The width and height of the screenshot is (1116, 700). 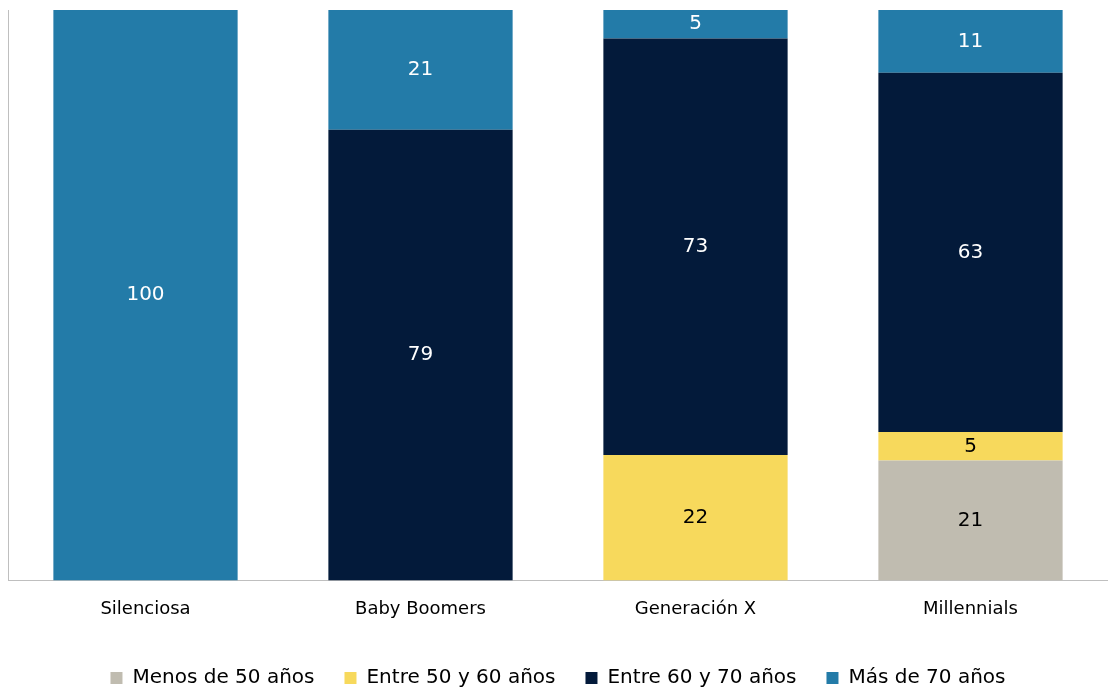 What do you see at coordinates (145, 607) in the screenshot?
I see `x-tick-label: Silenciosa` at bounding box center [145, 607].